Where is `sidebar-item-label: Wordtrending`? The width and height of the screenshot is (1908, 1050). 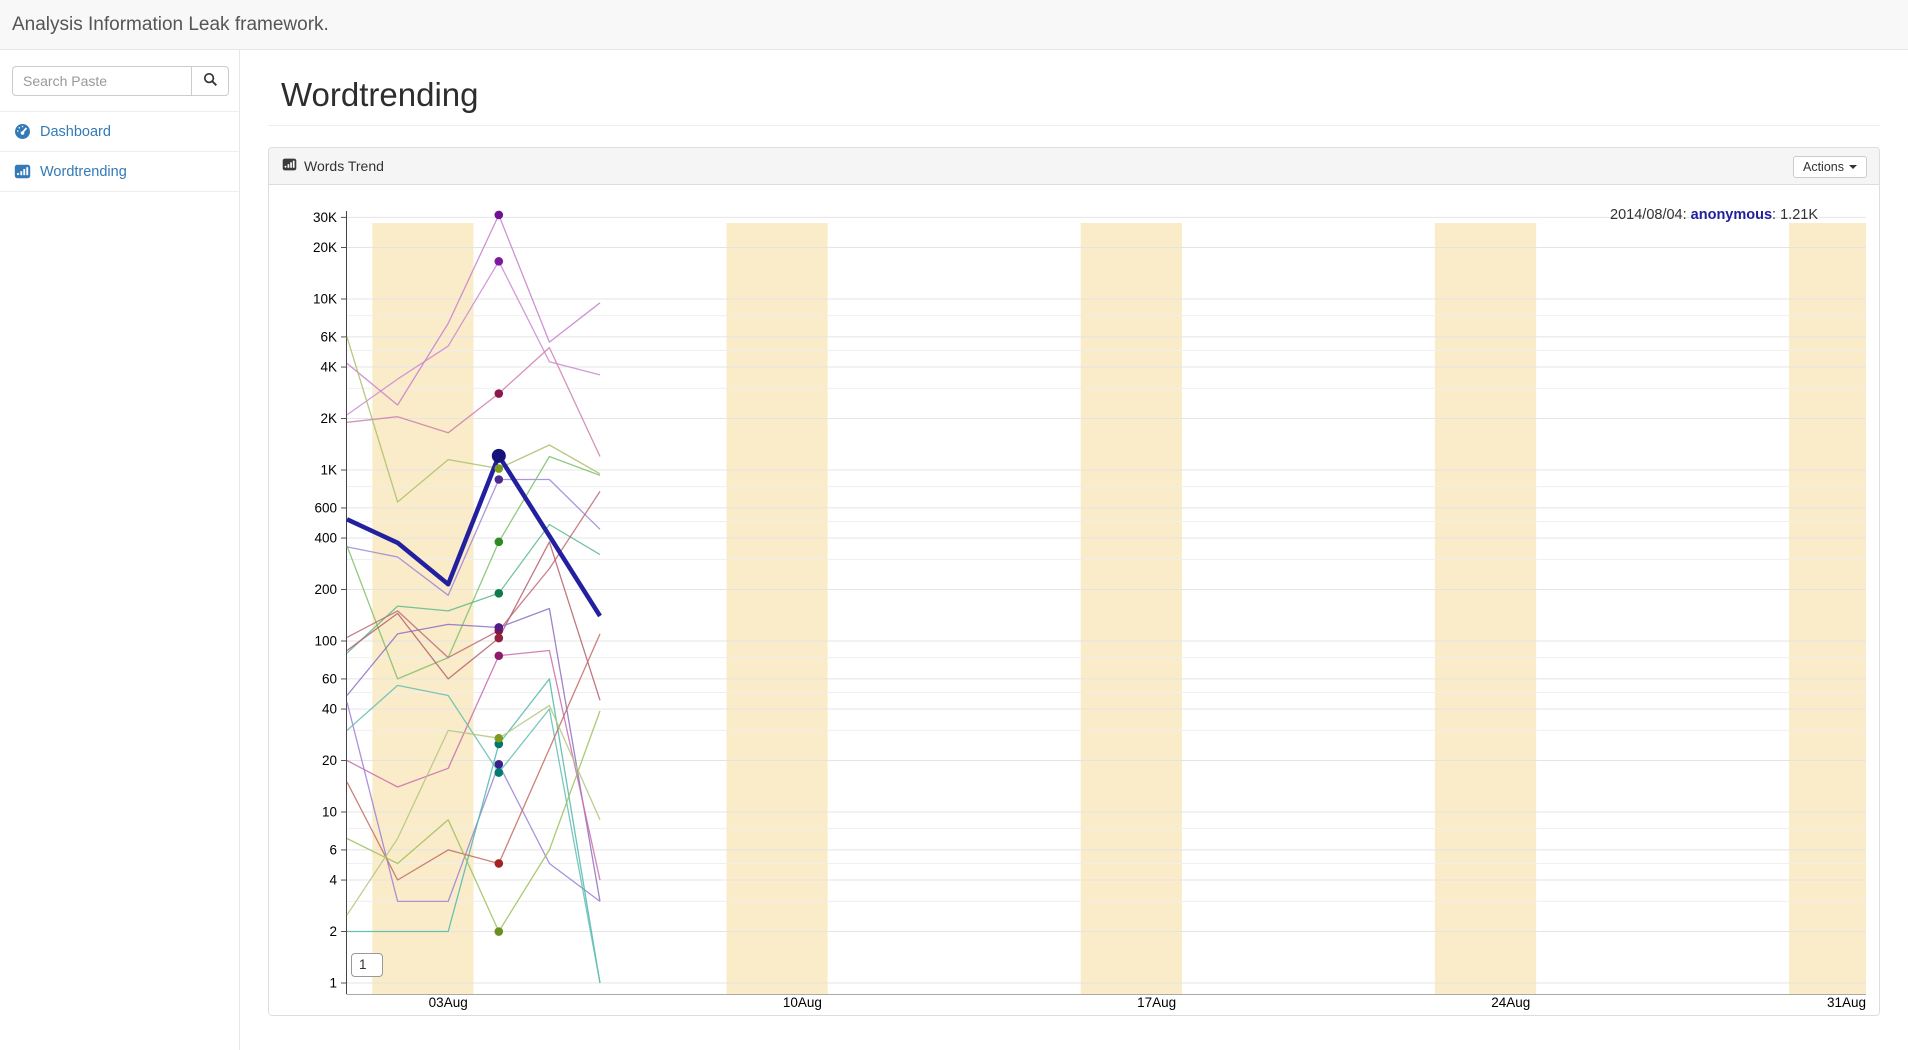 sidebar-item-label: Wordtrending is located at coordinates (83, 171).